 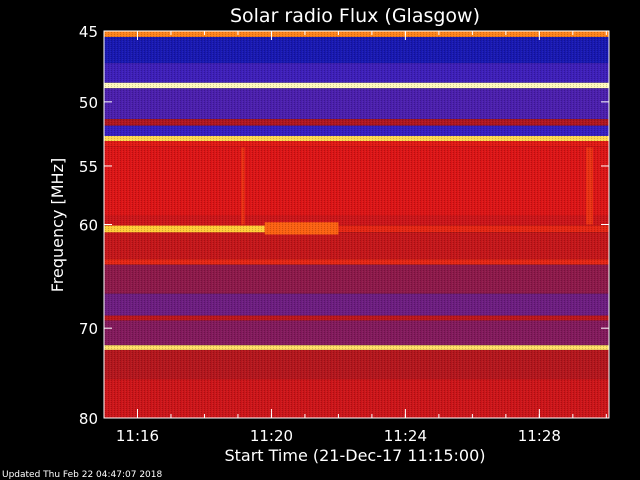 What do you see at coordinates (271, 436) in the screenshot?
I see `x-tick-label: 11:20` at bounding box center [271, 436].